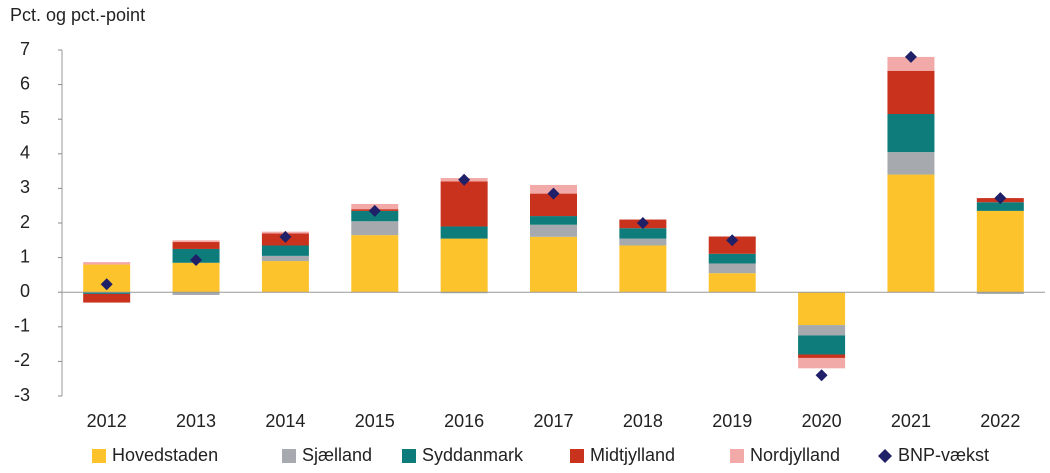 The height and width of the screenshot is (473, 1050). What do you see at coordinates (77, 15) in the screenshot?
I see `chart-title: Pct. og pct.-point` at bounding box center [77, 15].